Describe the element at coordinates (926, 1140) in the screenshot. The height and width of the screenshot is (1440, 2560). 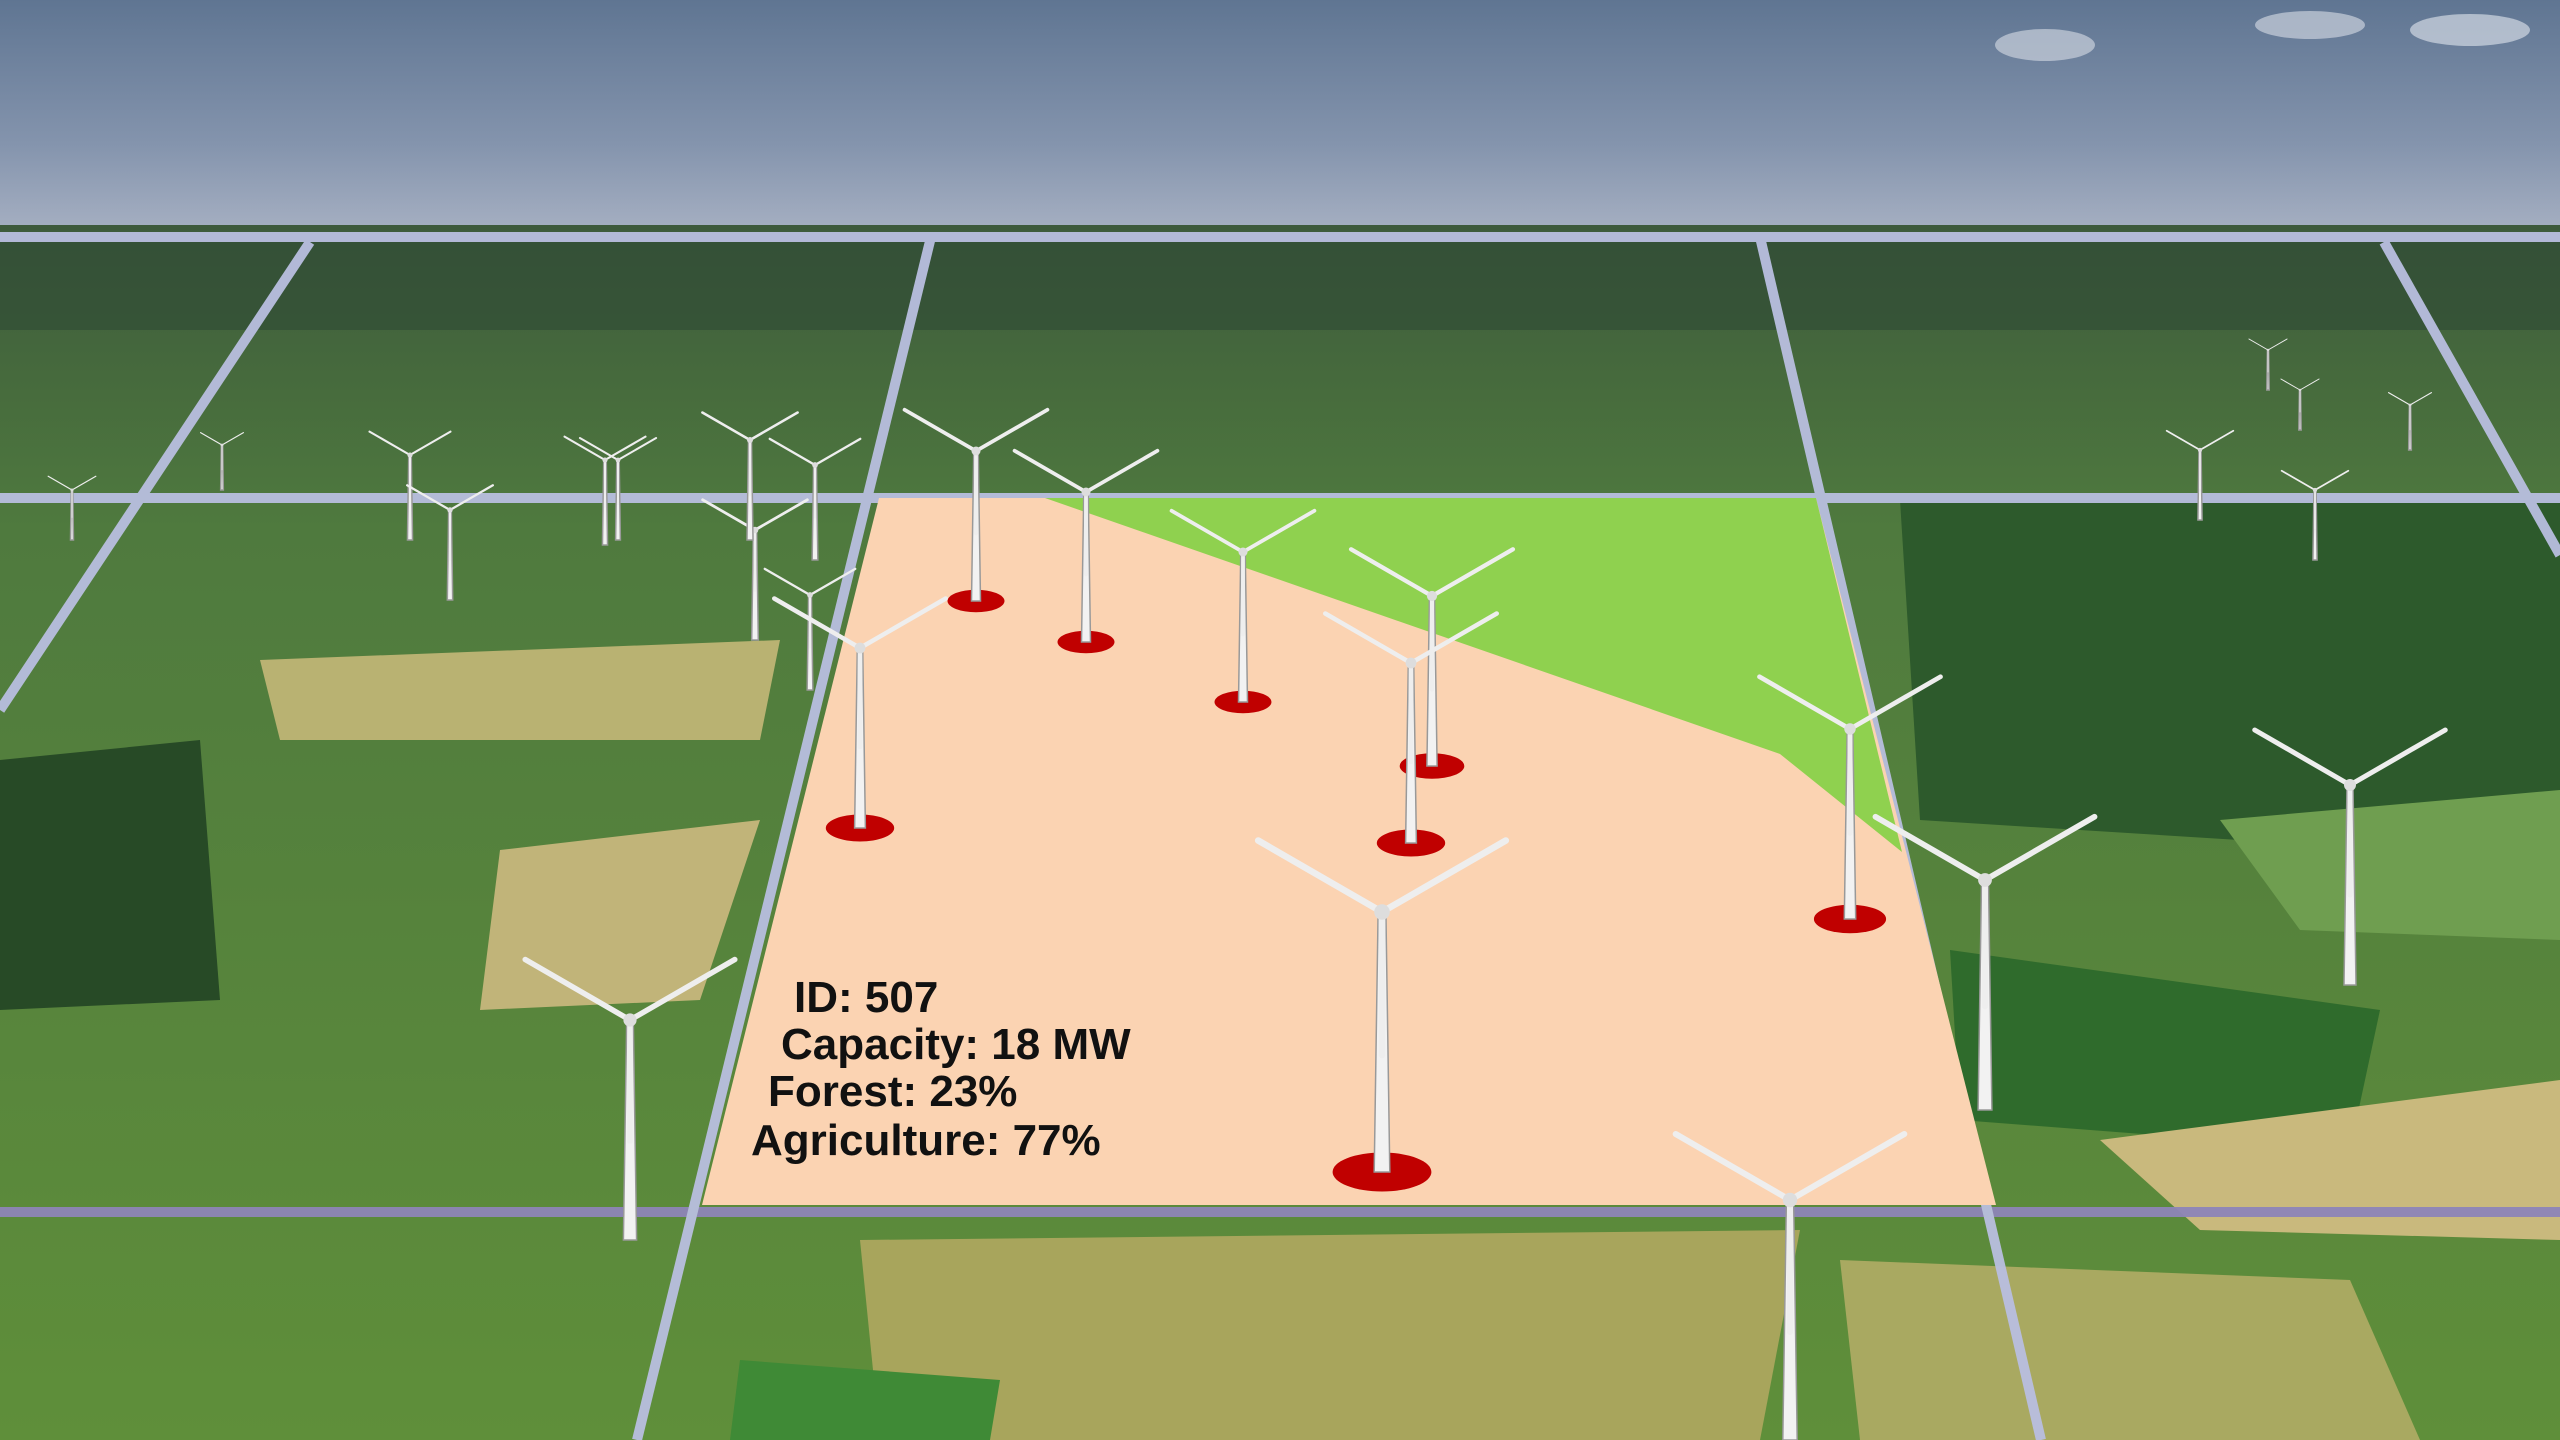
I see `info-line: Agriculture: 77%` at that location.